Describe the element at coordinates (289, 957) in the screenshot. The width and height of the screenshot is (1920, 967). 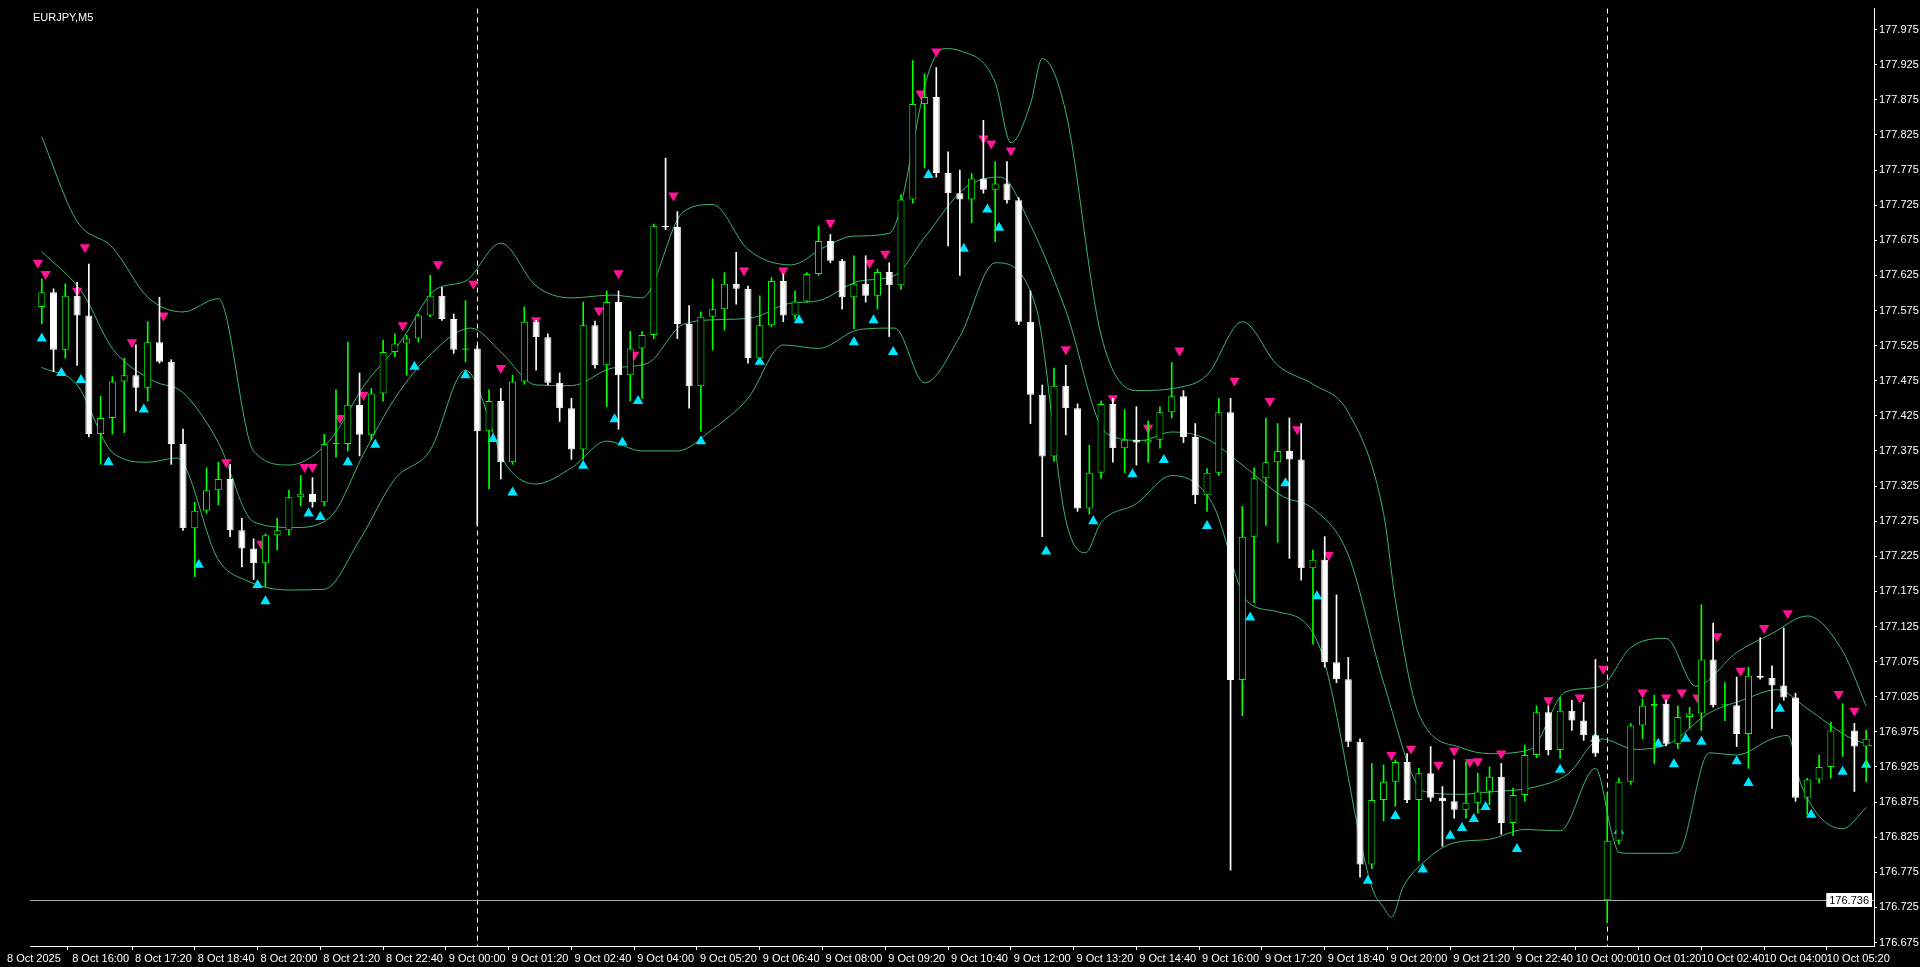
I see `x-tick-label: 8 Oct 20:00` at that location.